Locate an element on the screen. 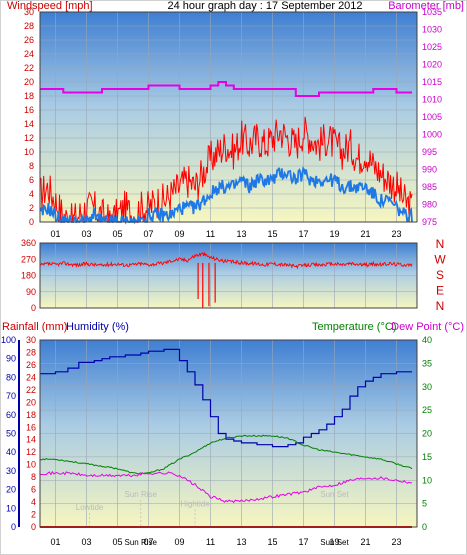 This screenshot has width=467, height=555. barometer-tick-995: 995 is located at coordinates (429, 152).